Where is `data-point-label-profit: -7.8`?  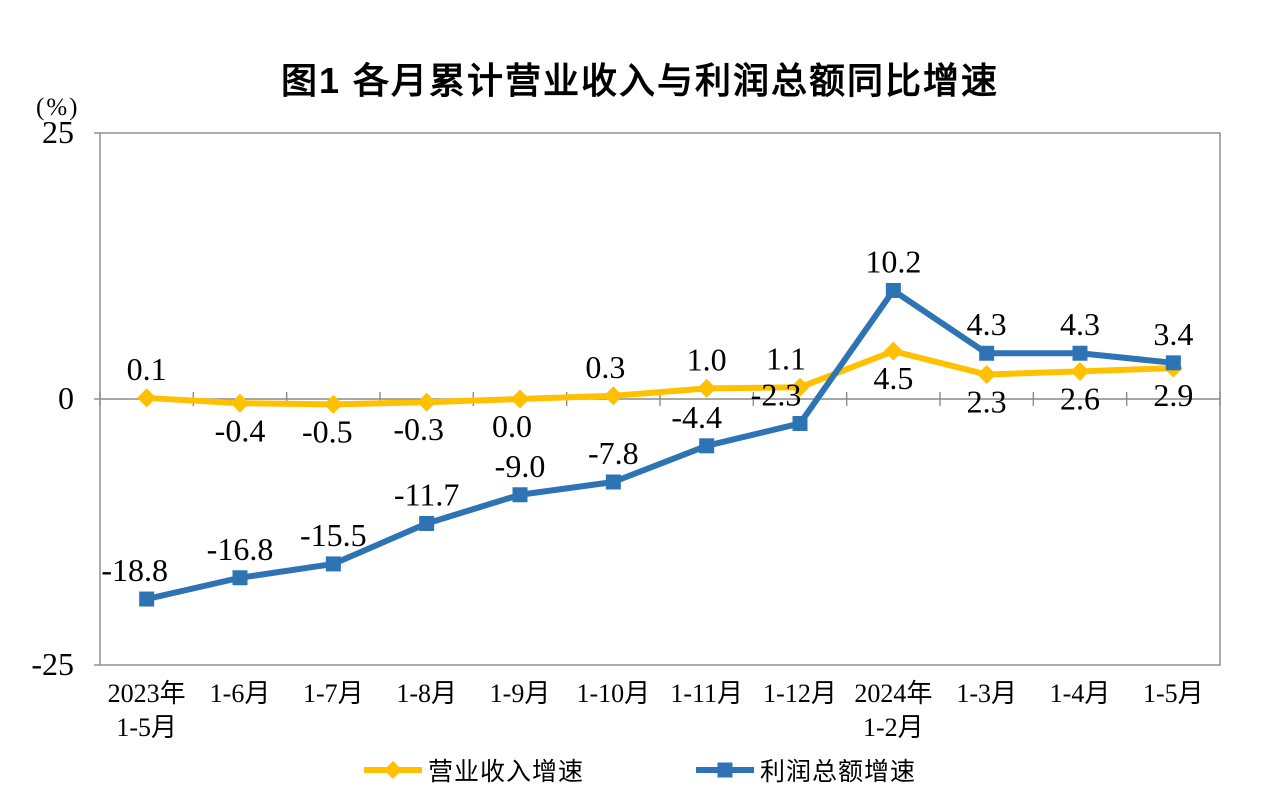 data-point-label-profit: -7.8 is located at coordinates (613, 453).